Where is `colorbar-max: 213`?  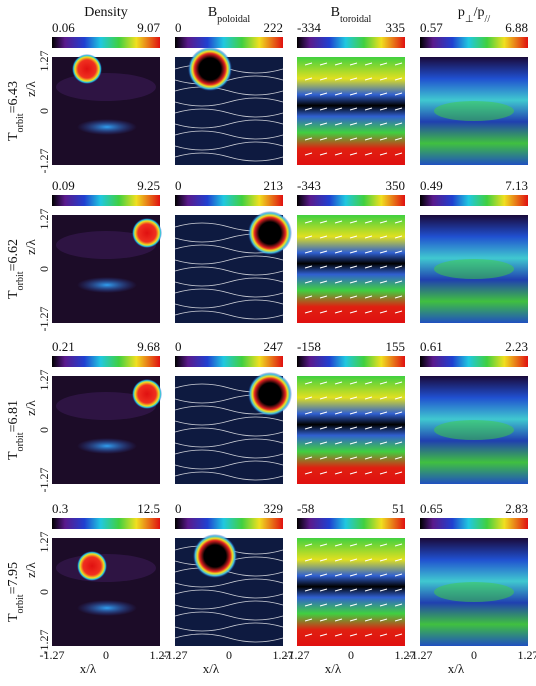
colorbar-max: 213 is located at coordinates (274, 185).